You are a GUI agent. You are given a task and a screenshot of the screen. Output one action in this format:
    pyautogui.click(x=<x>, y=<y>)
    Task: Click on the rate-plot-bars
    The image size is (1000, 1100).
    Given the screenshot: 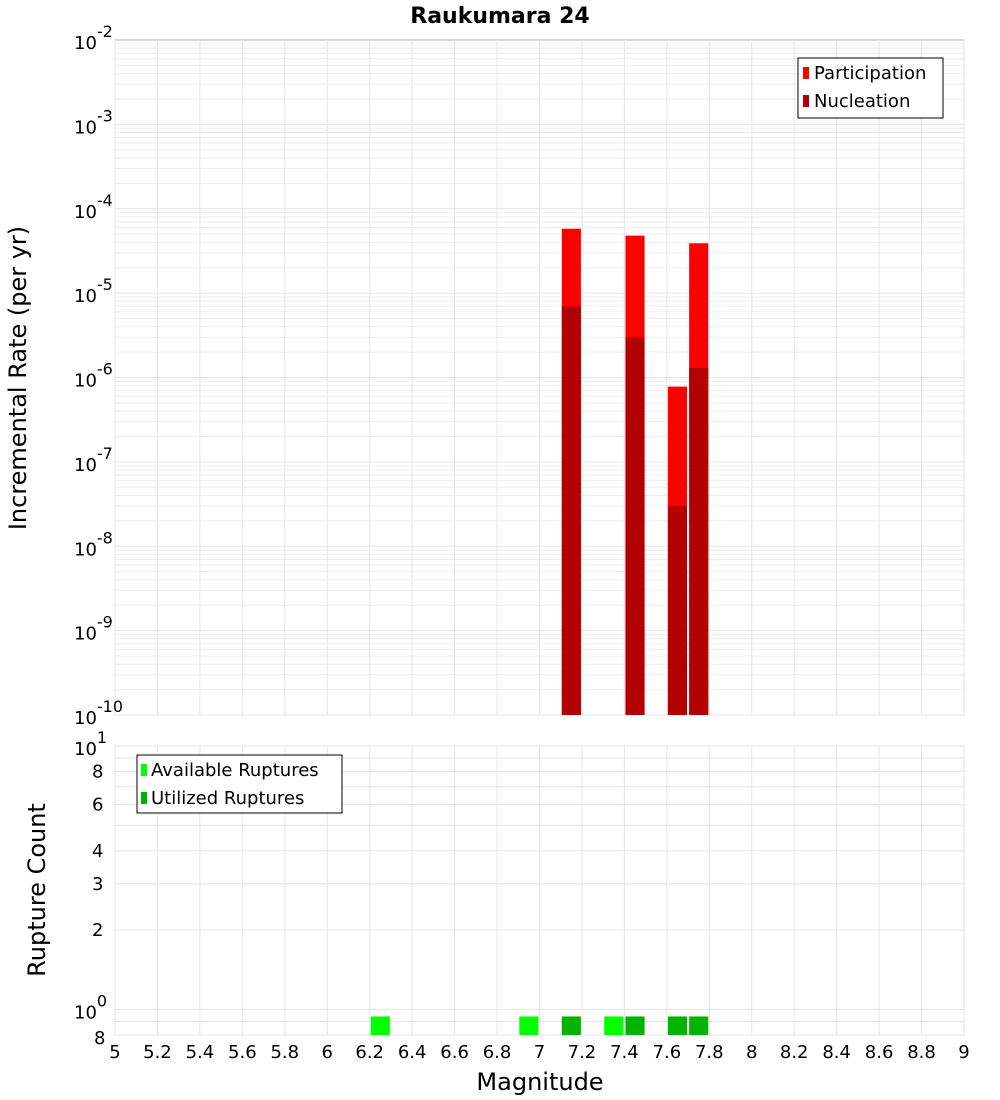 What is the action you would take?
    pyautogui.click(x=635, y=472)
    